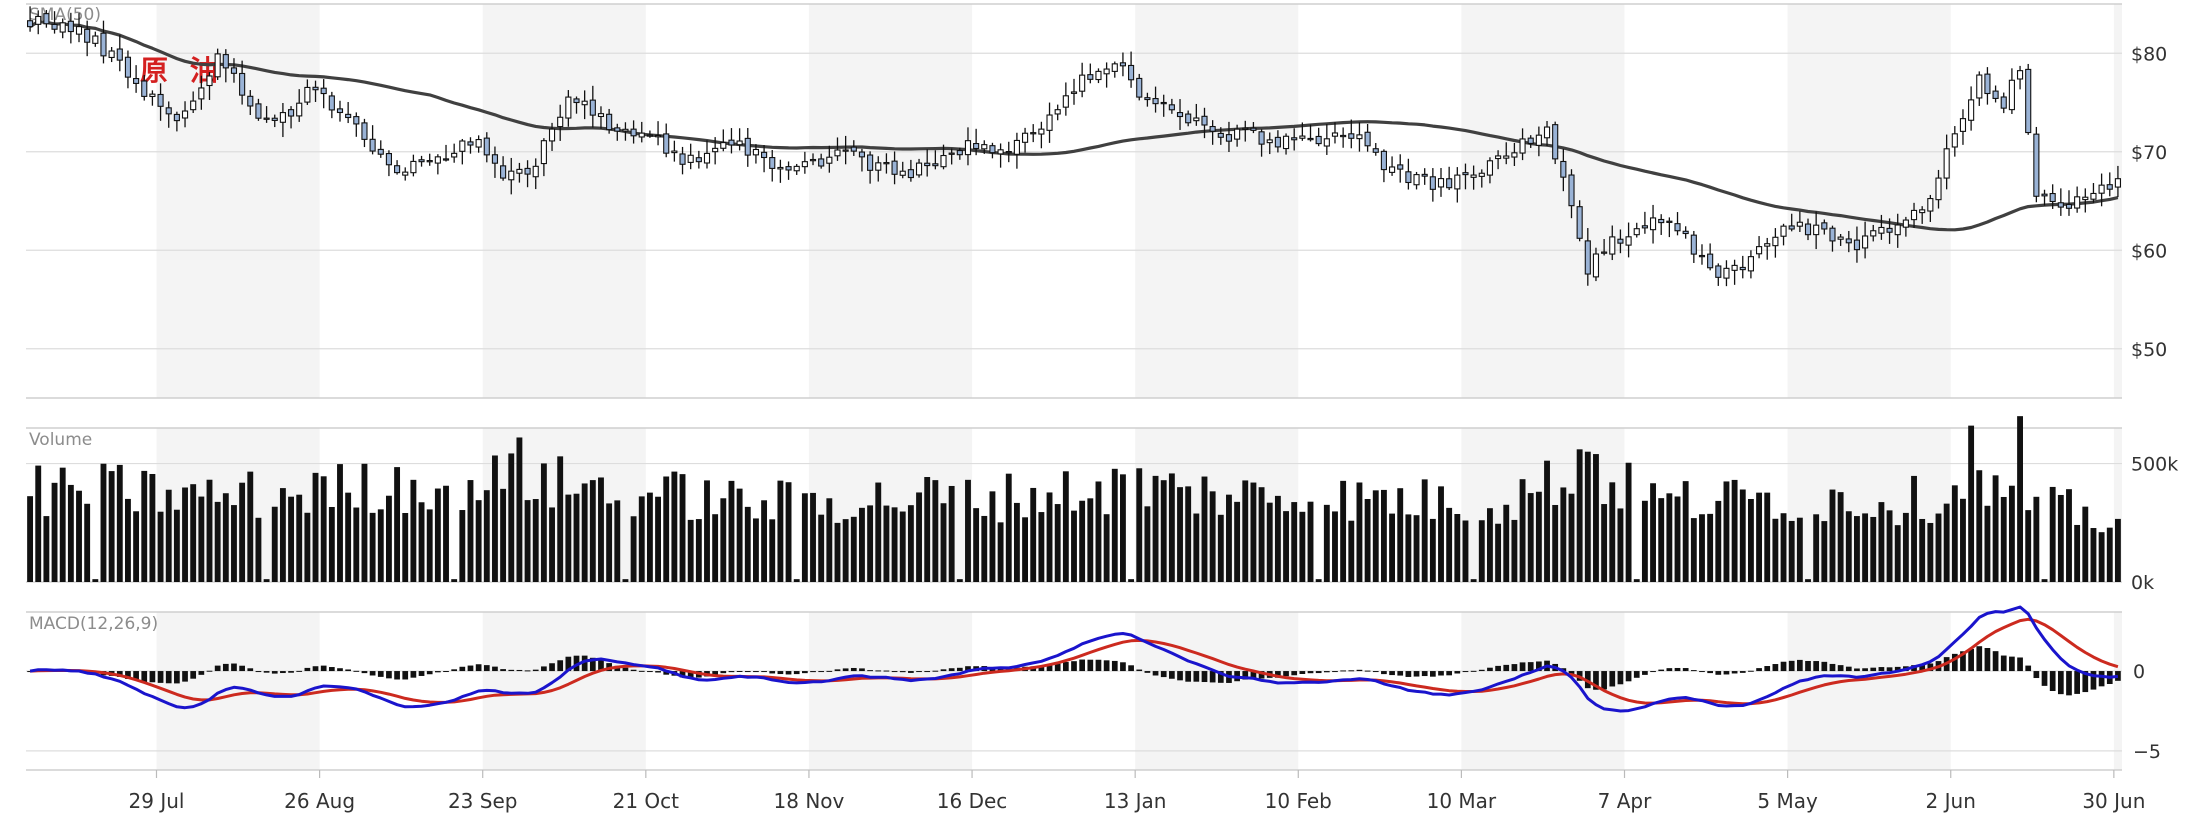 This screenshot has height=825, width=2192. Describe the element at coordinates (93, 624) in the screenshot. I see `macd-panel-label: MACD(12,26,9)` at that location.